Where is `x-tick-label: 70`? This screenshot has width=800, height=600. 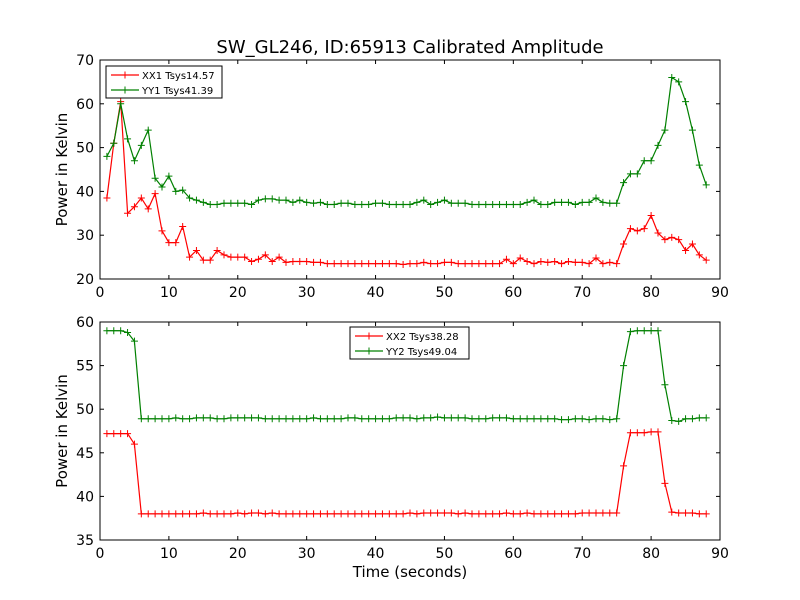 x-tick-label: 70 is located at coordinates (582, 554).